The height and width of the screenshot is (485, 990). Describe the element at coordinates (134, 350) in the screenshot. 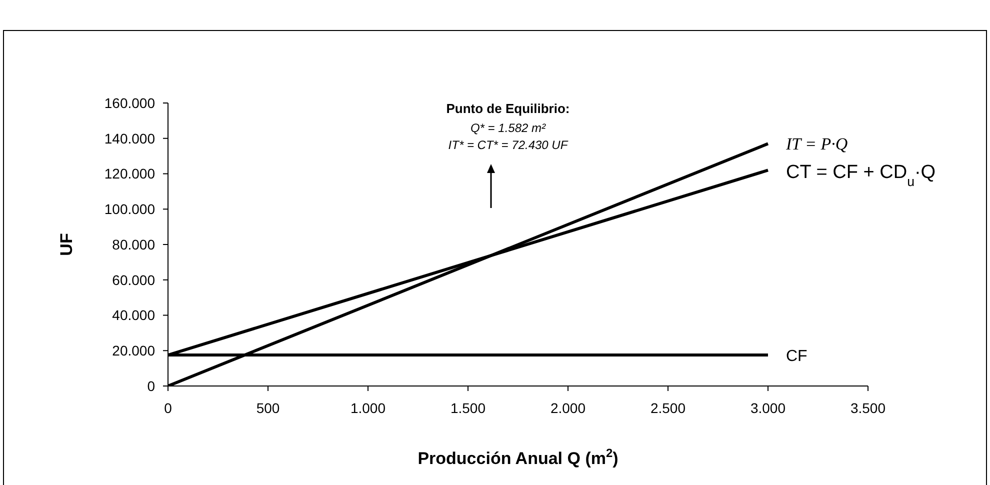

I see `y-tick-label: 20.000` at that location.